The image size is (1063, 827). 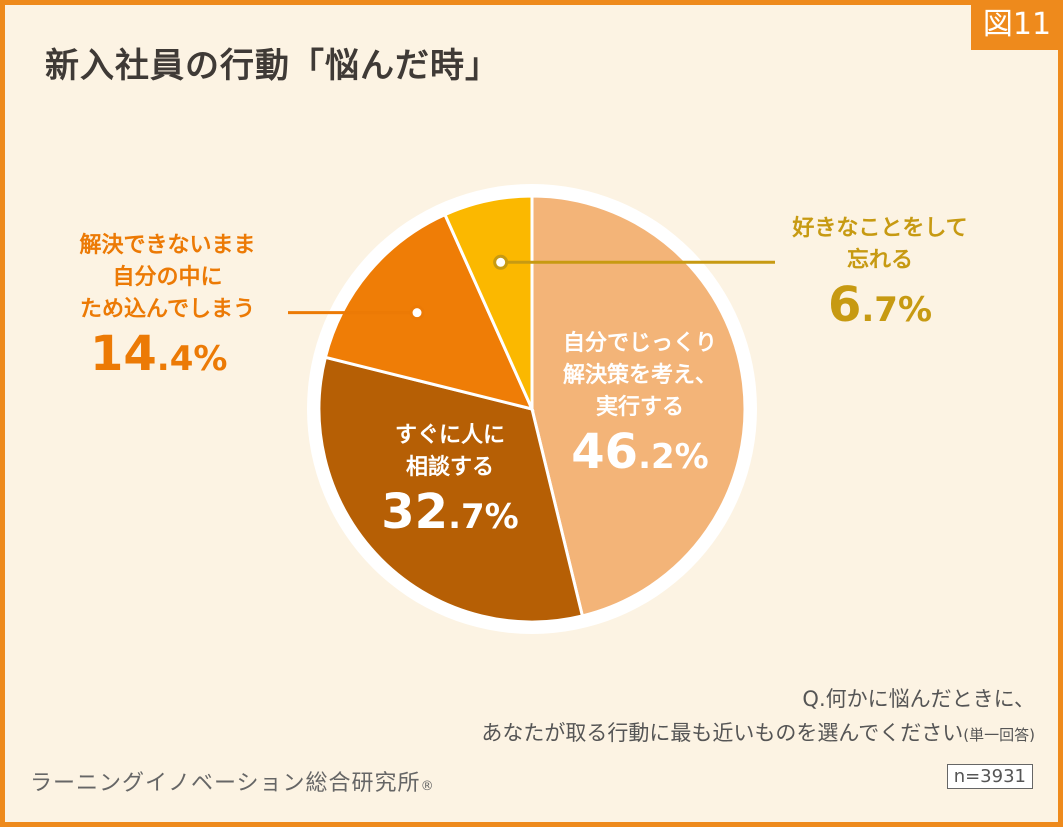 What do you see at coordinates (449, 435) in the screenshot?
I see `label-consult-people-line1: すぐに人に` at bounding box center [449, 435].